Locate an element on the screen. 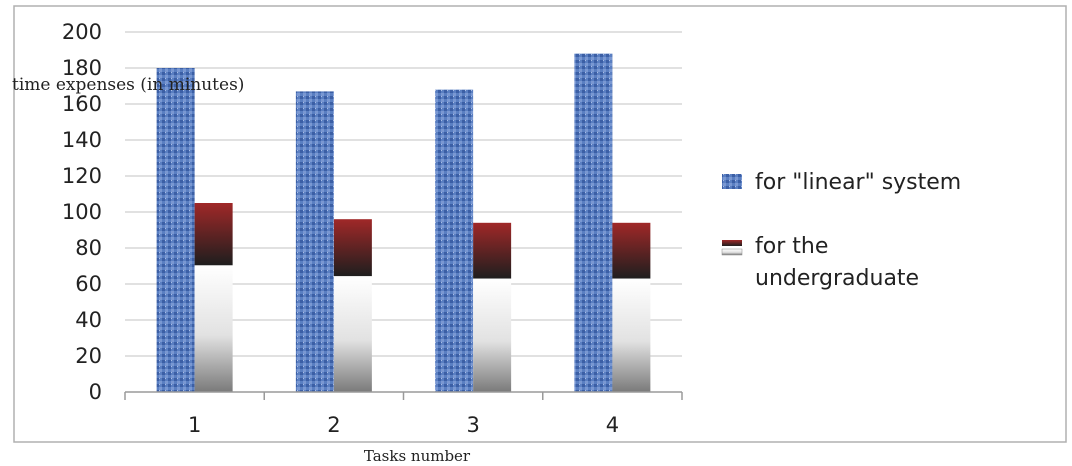 This screenshot has width=1072, height=466. x-tick-label: 1 is located at coordinates (194, 425).